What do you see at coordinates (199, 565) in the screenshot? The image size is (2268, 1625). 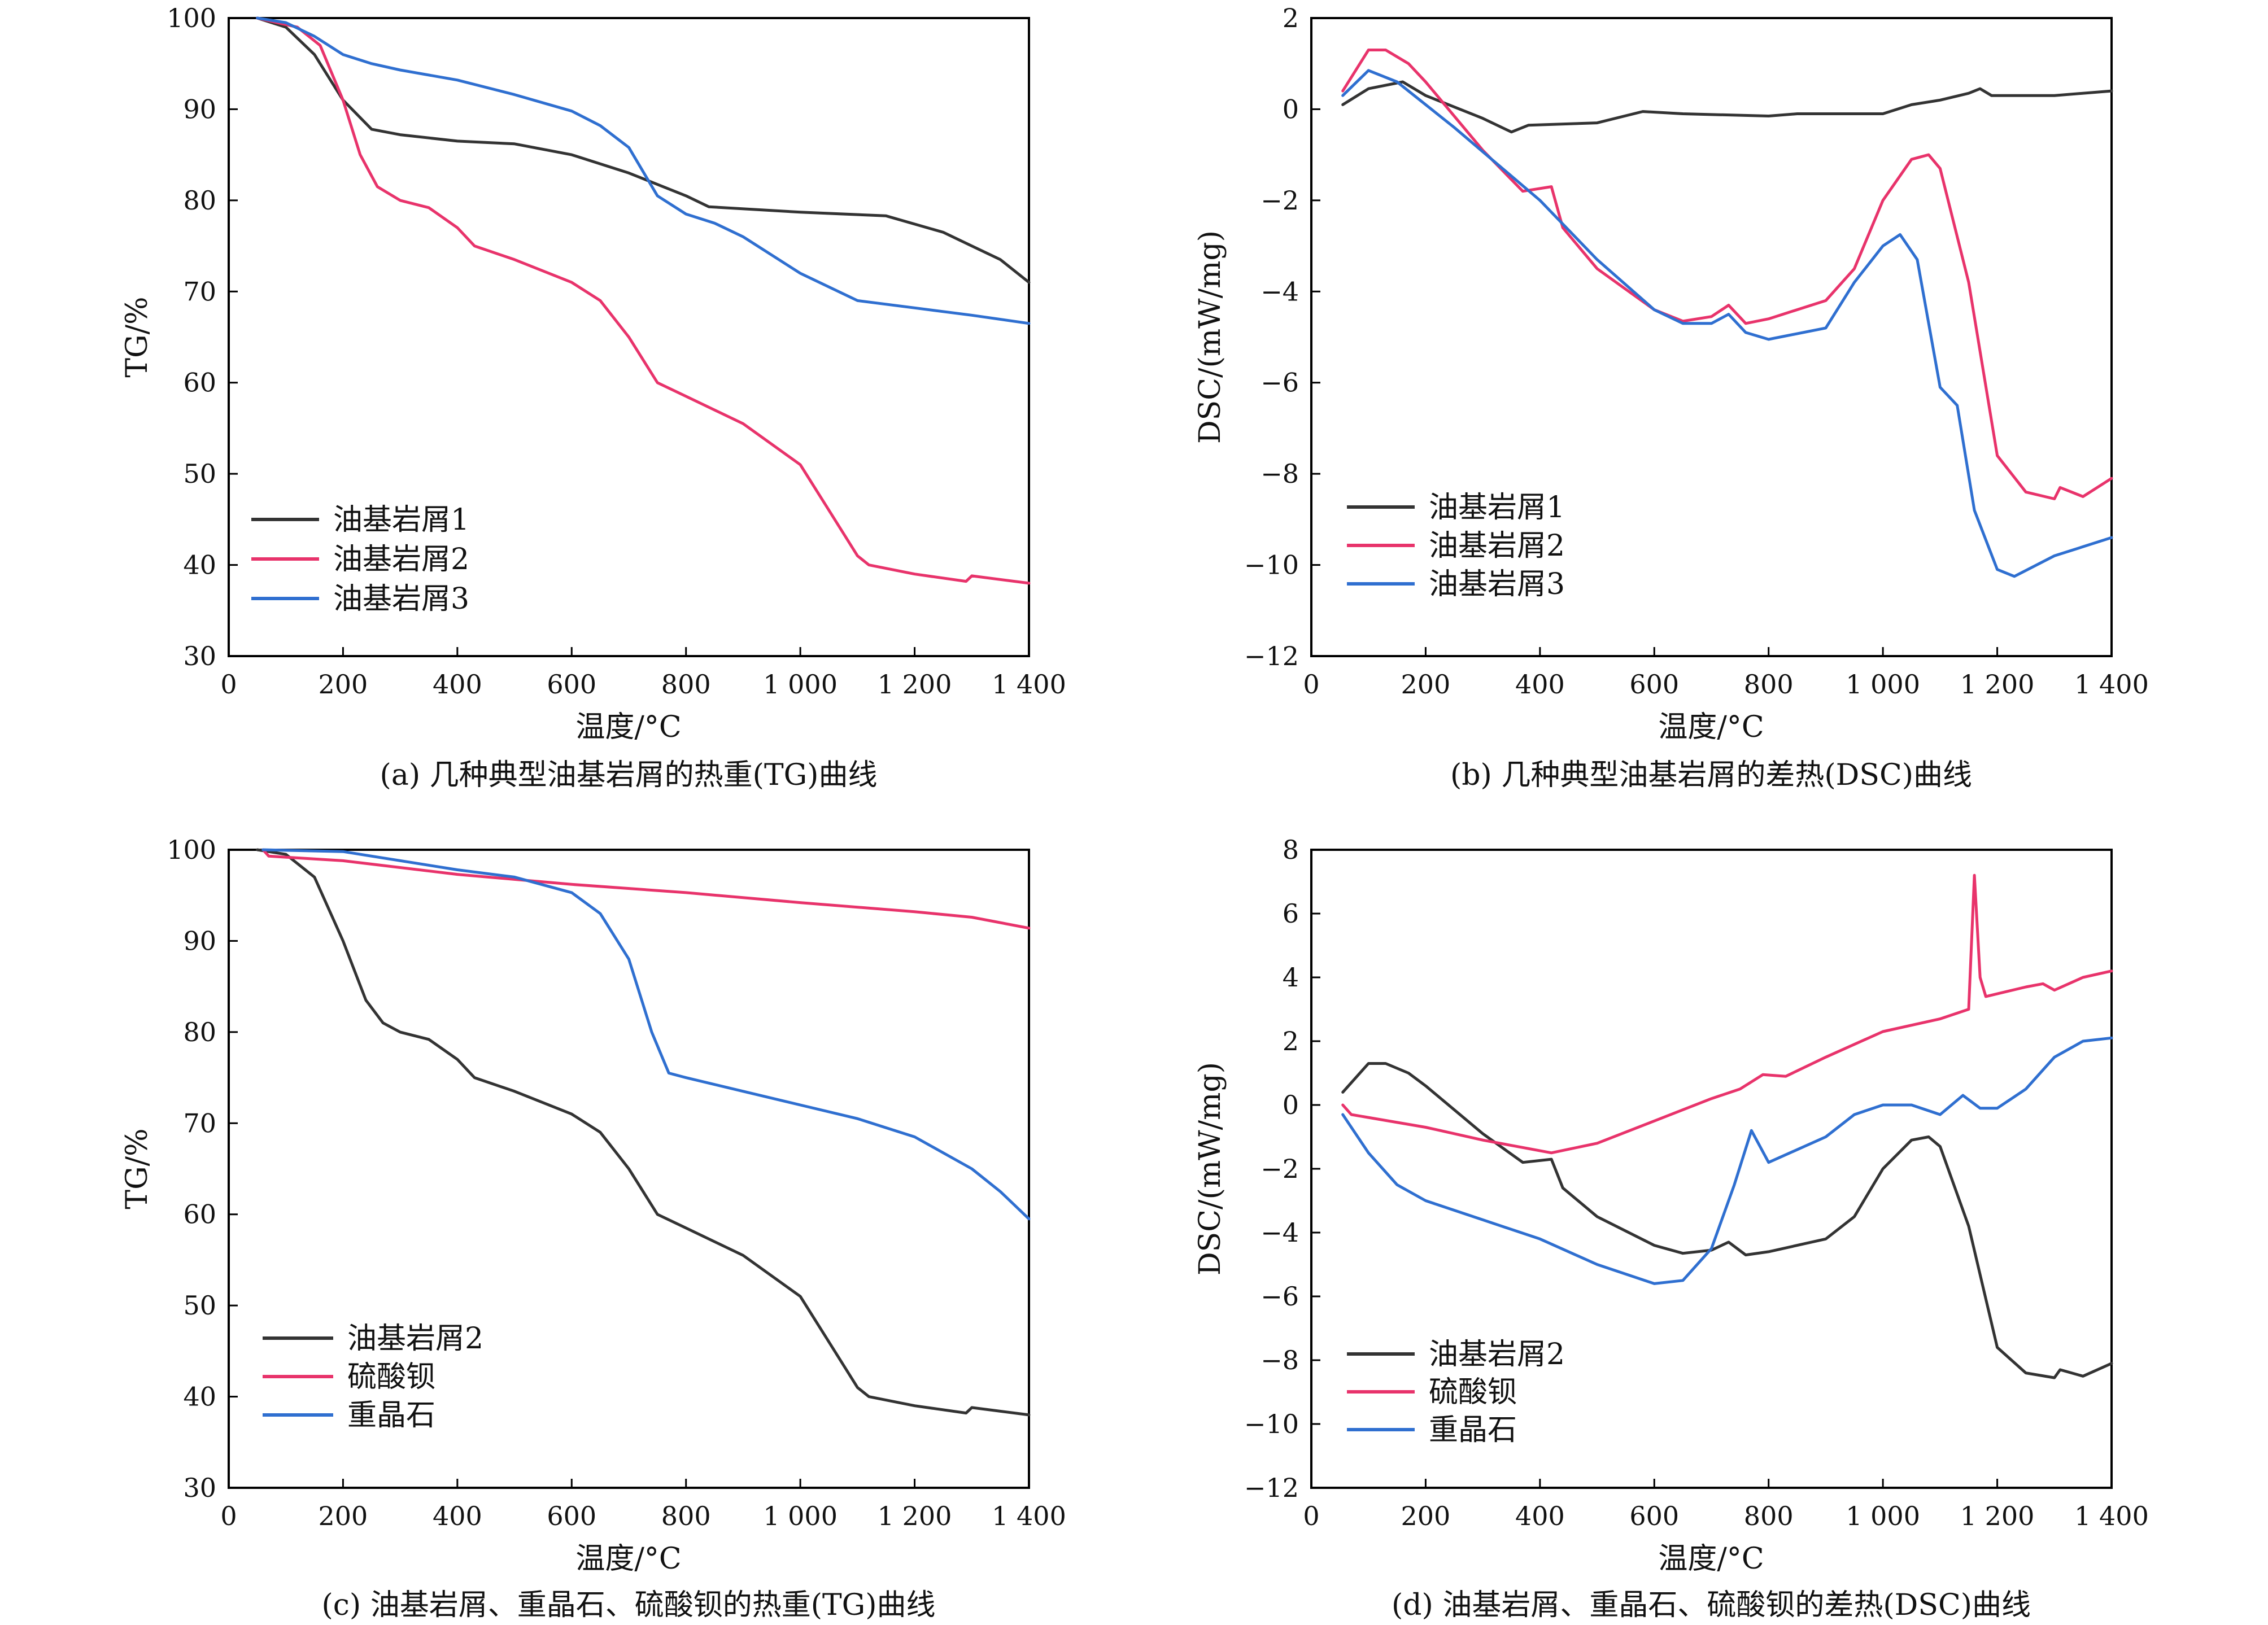 I see `y-tick-label: 40` at bounding box center [199, 565].